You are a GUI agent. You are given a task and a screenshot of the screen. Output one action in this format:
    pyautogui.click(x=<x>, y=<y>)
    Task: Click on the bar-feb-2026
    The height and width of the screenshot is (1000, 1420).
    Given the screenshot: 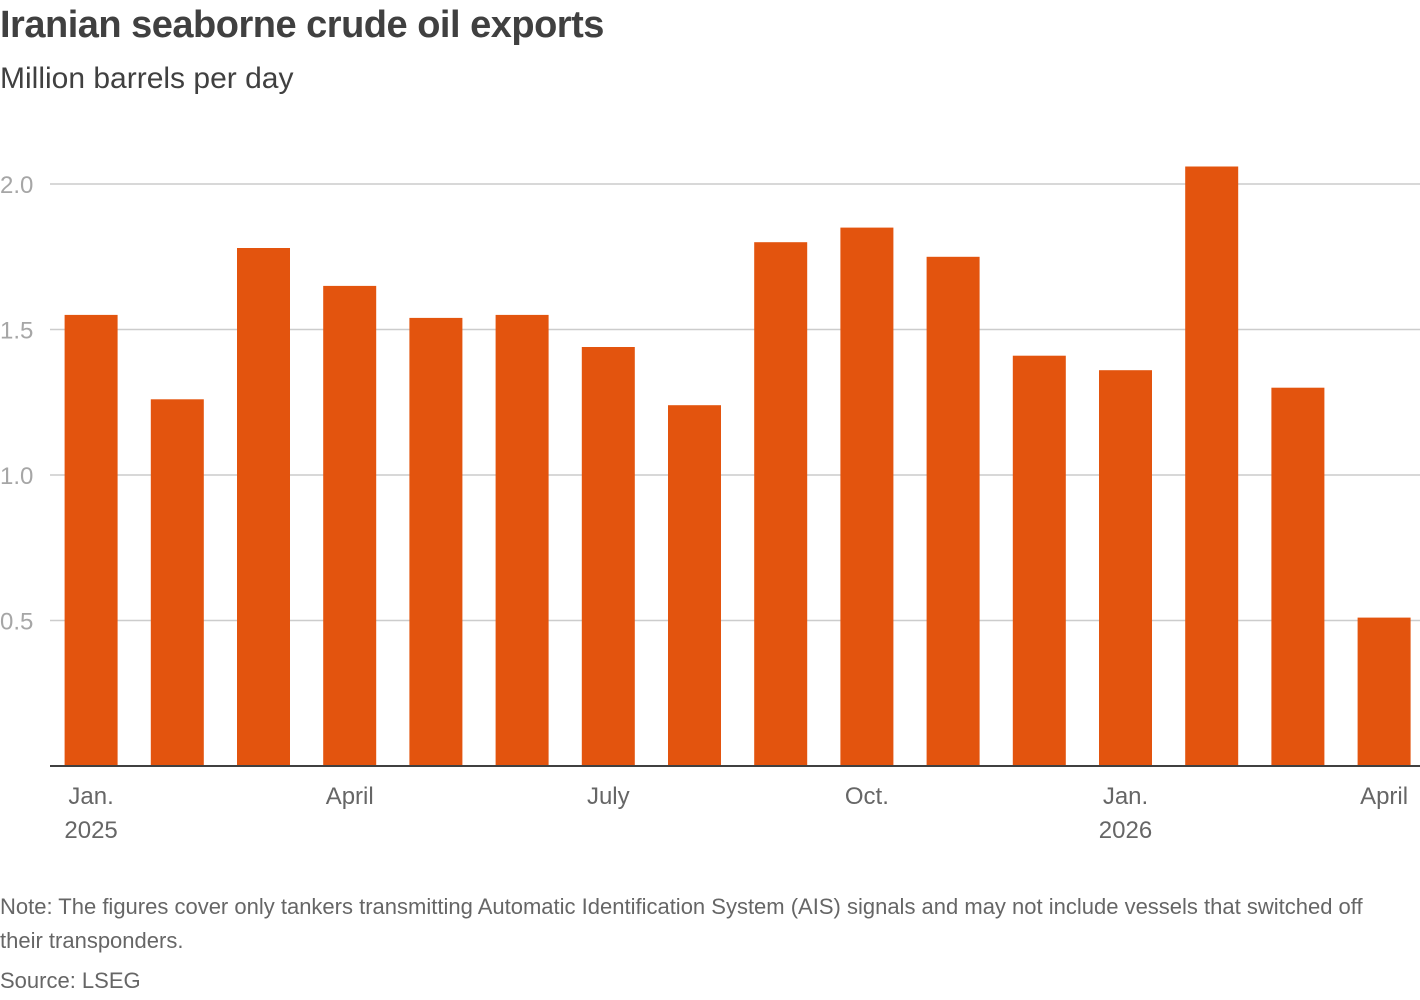 What is the action you would take?
    pyautogui.click(x=1212, y=466)
    